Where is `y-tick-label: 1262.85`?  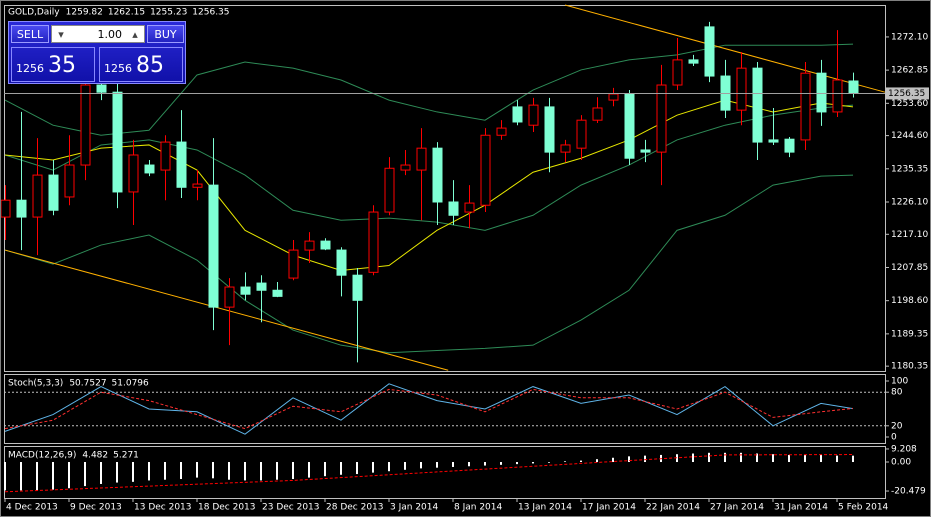
y-tick-label: 1262.85 is located at coordinates (909, 71).